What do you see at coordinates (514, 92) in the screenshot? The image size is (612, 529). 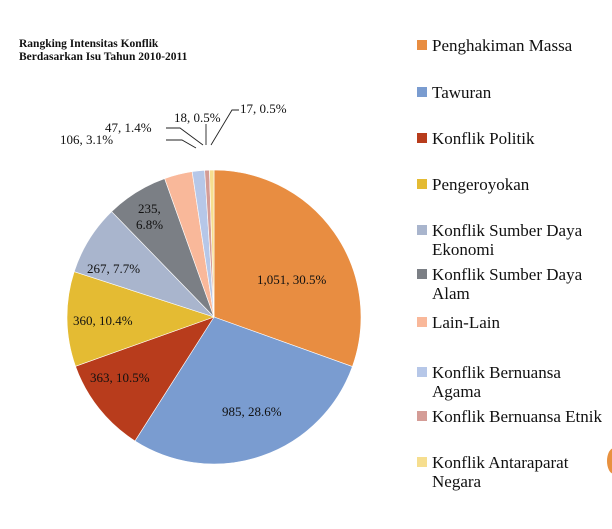 I see `legend-item-tawuran: Tawuran` at bounding box center [514, 92].